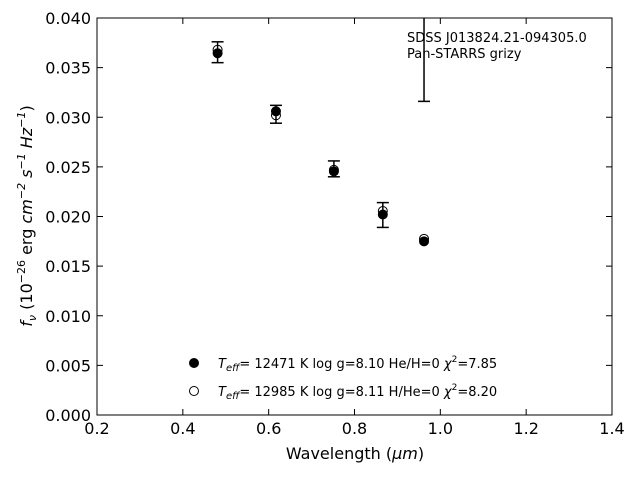  Describe the element at coordinates (194, 391) in the screenshot. I see `legend-marker-open` at that location.